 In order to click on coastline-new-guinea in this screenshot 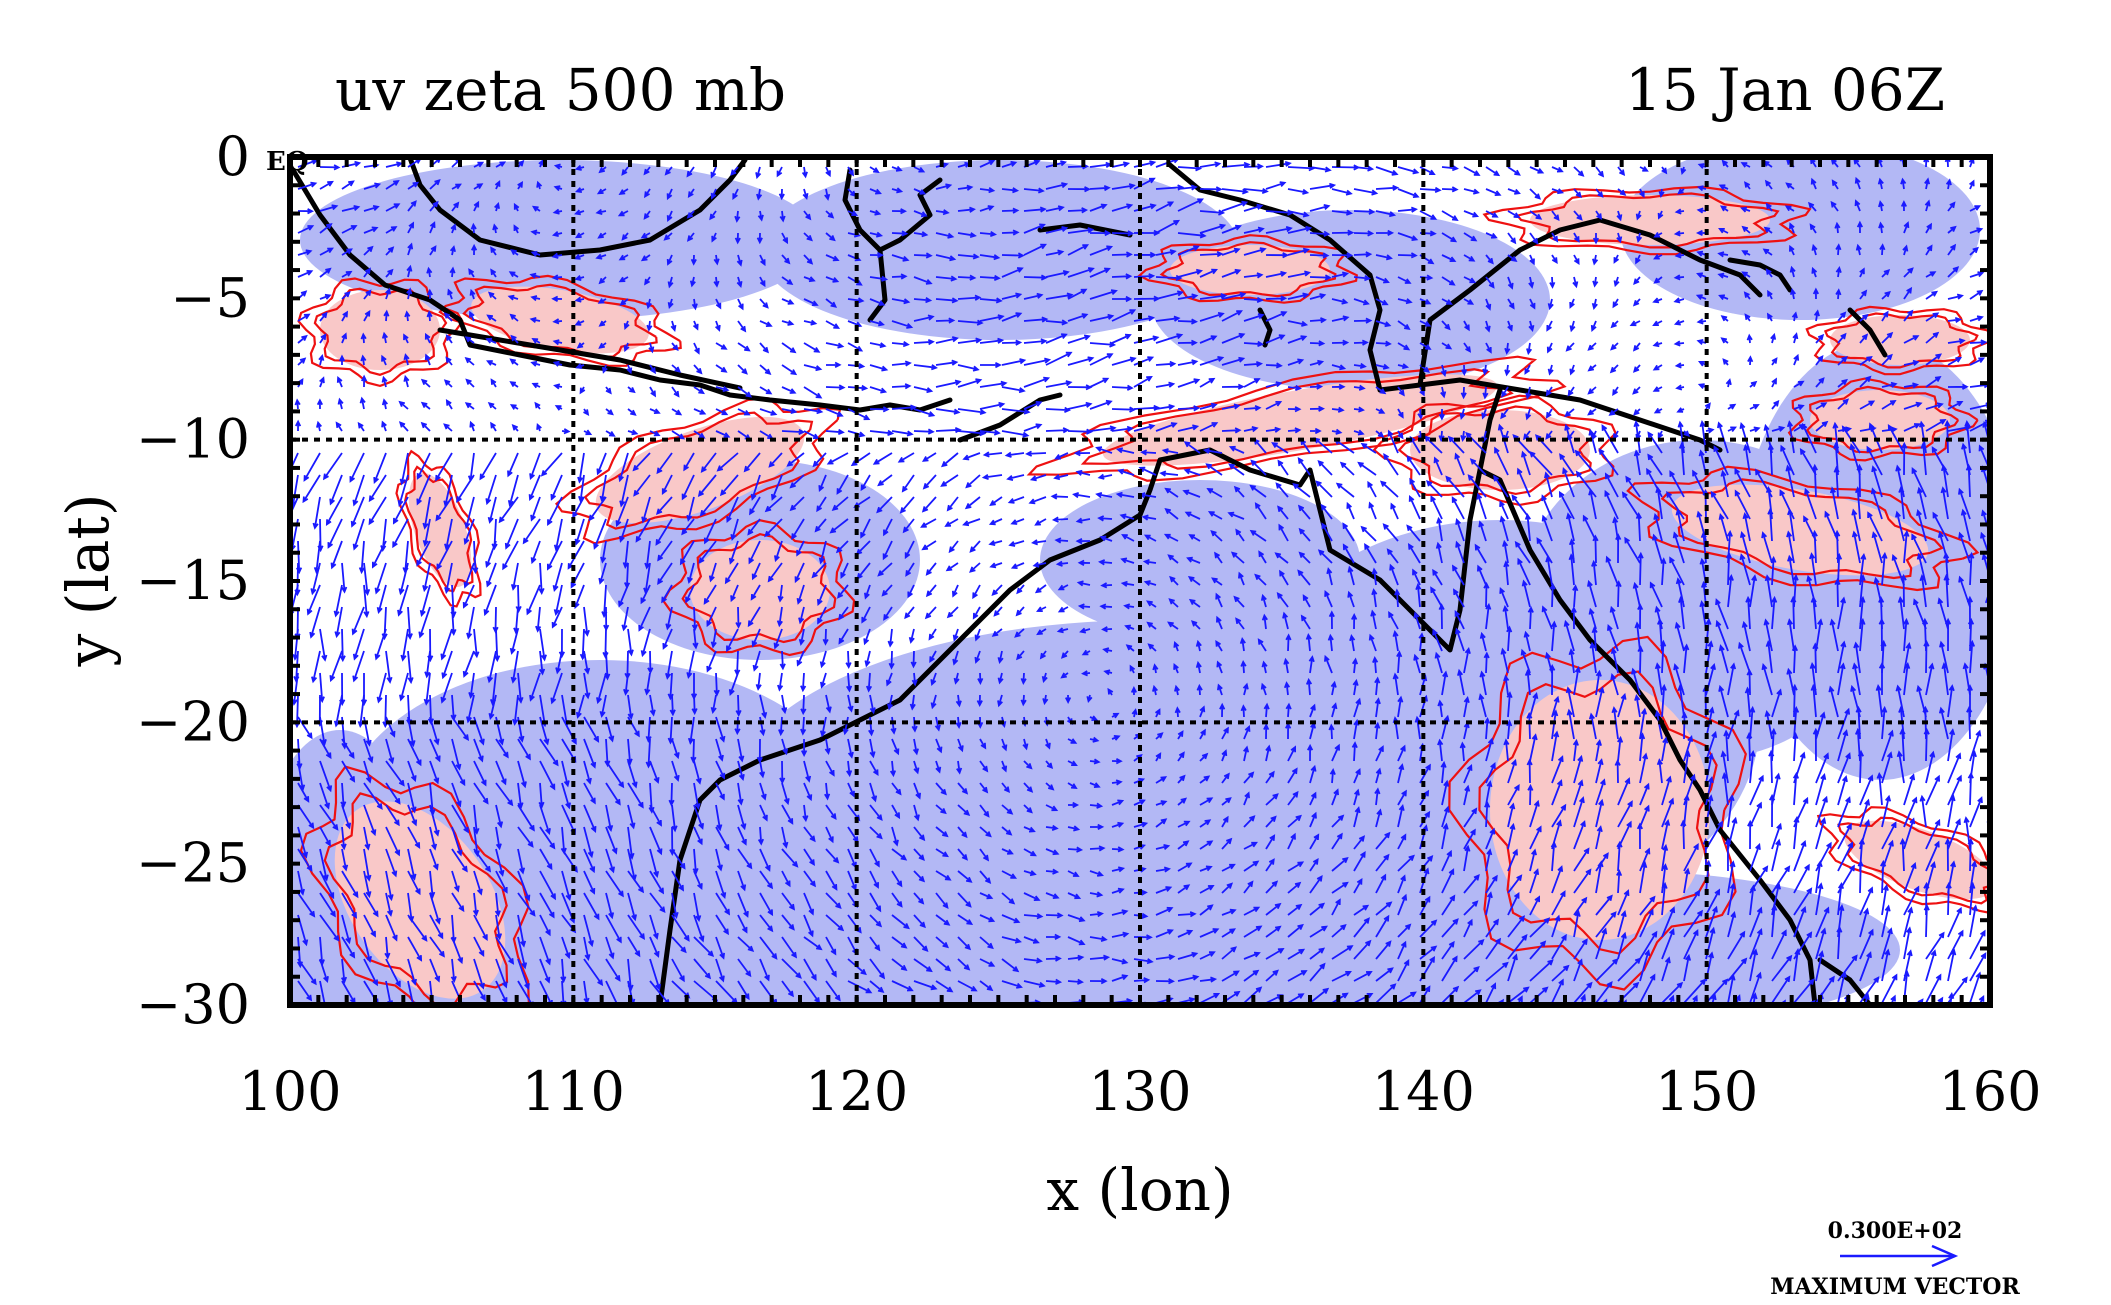, I will do `click(1465, 307)`.